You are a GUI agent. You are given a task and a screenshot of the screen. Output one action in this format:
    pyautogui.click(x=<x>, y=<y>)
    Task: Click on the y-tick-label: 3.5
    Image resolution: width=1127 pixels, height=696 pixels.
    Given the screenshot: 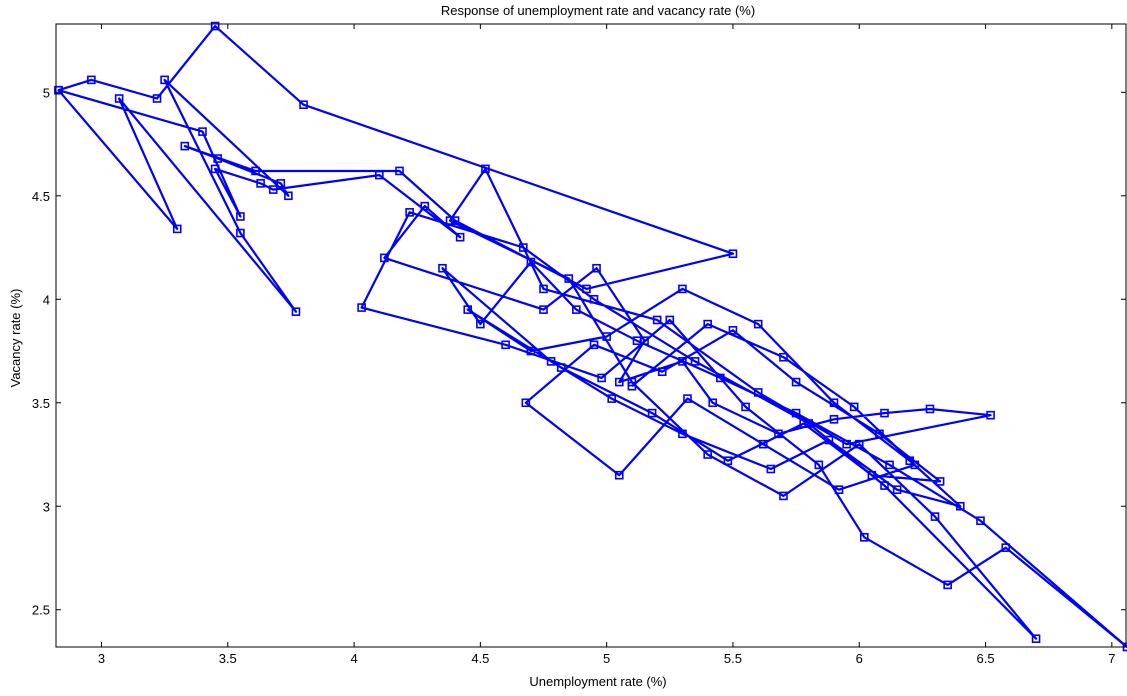 What is the action you would take?
    pyautogui.click(x=41, y=403)
    